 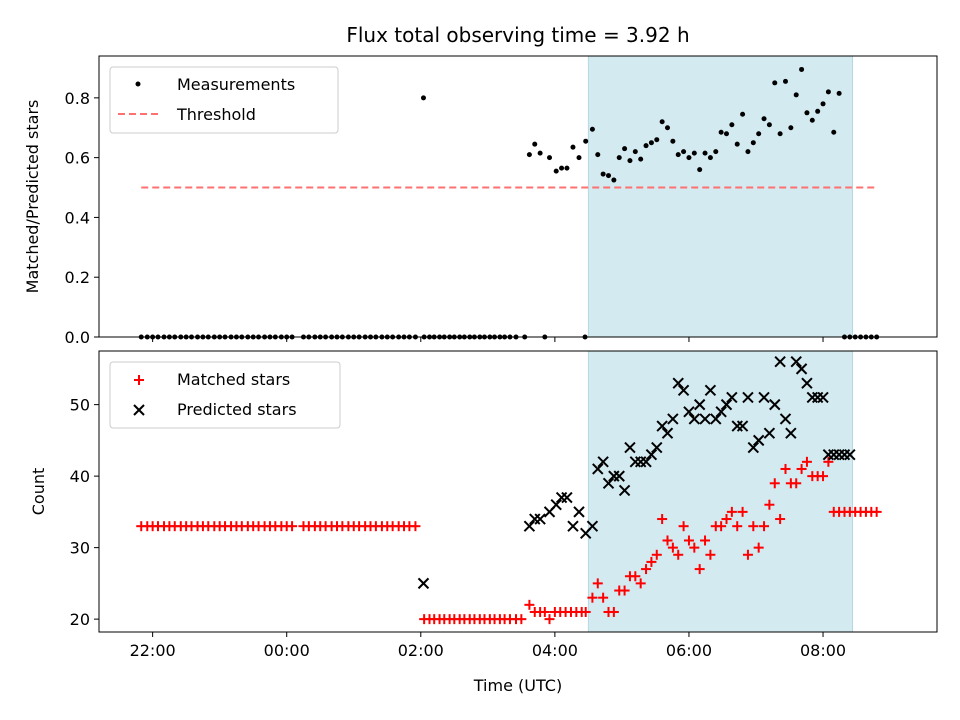 What do you see at coordinates (225, 395) in the screenshot?
I see `count-panel-legend: Matched stars Predicted stars` at bounding box center [225, 395].